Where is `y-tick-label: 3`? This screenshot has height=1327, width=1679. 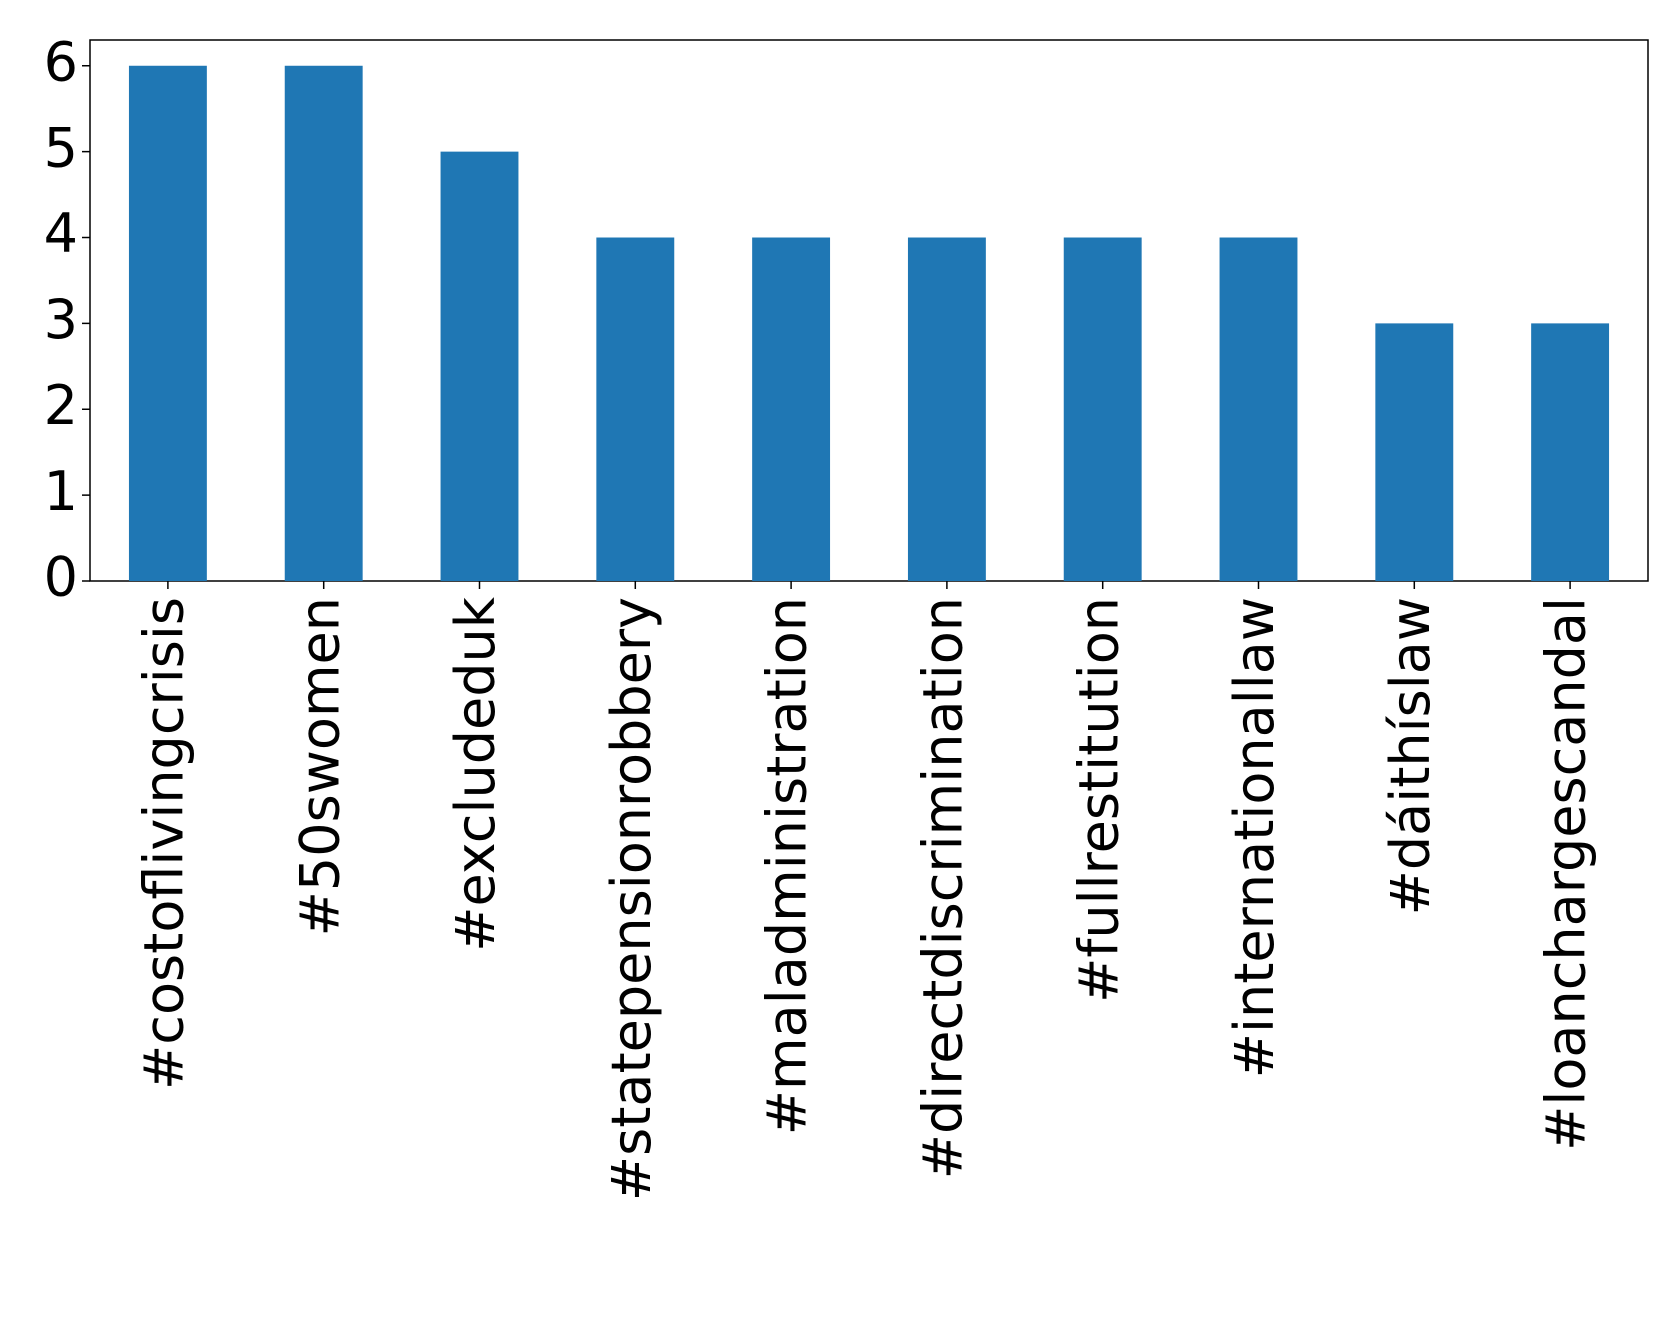
y-tick-label: 3 is located at coordinates (61, 319).